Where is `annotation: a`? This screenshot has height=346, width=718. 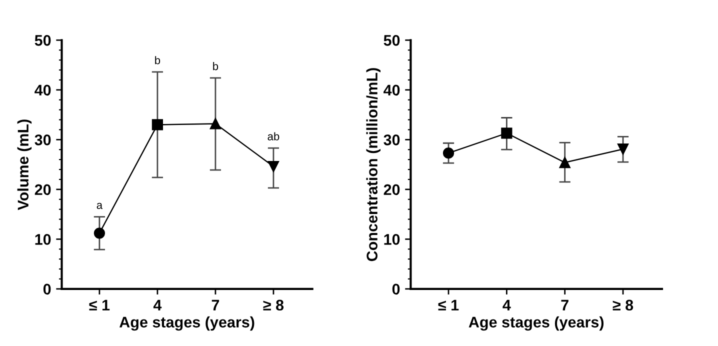 annotation: a is located at coordinates (99, 206).